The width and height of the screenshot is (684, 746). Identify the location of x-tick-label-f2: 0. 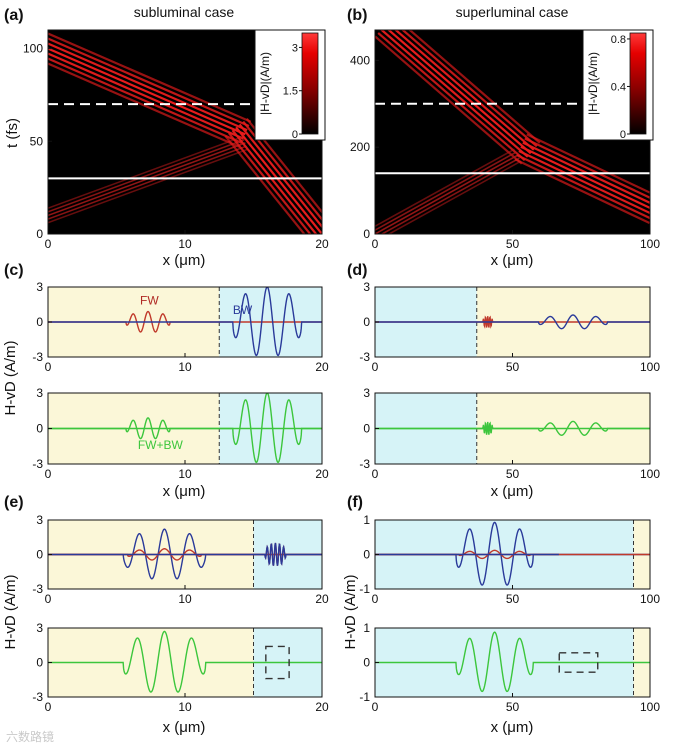
(375, 707).